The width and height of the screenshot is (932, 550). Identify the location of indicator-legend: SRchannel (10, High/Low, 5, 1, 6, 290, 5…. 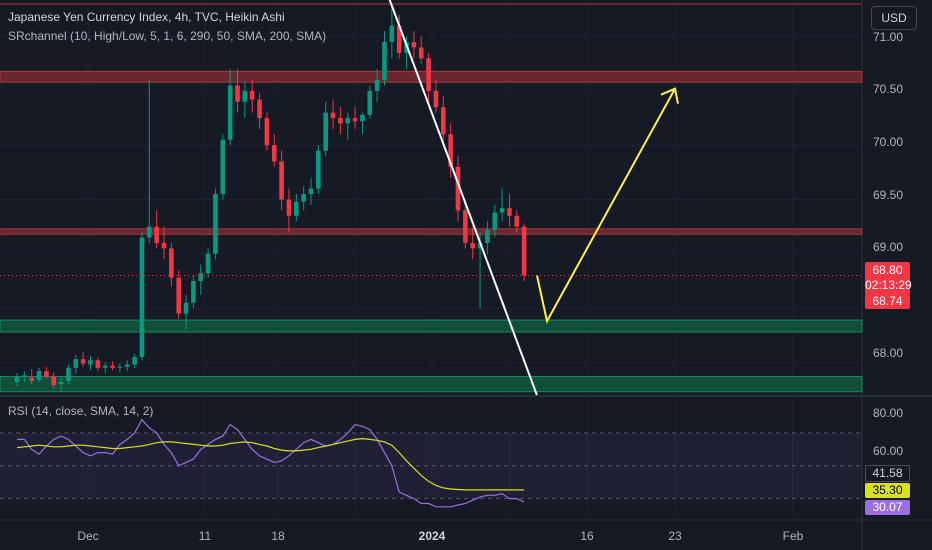
(167, 36).